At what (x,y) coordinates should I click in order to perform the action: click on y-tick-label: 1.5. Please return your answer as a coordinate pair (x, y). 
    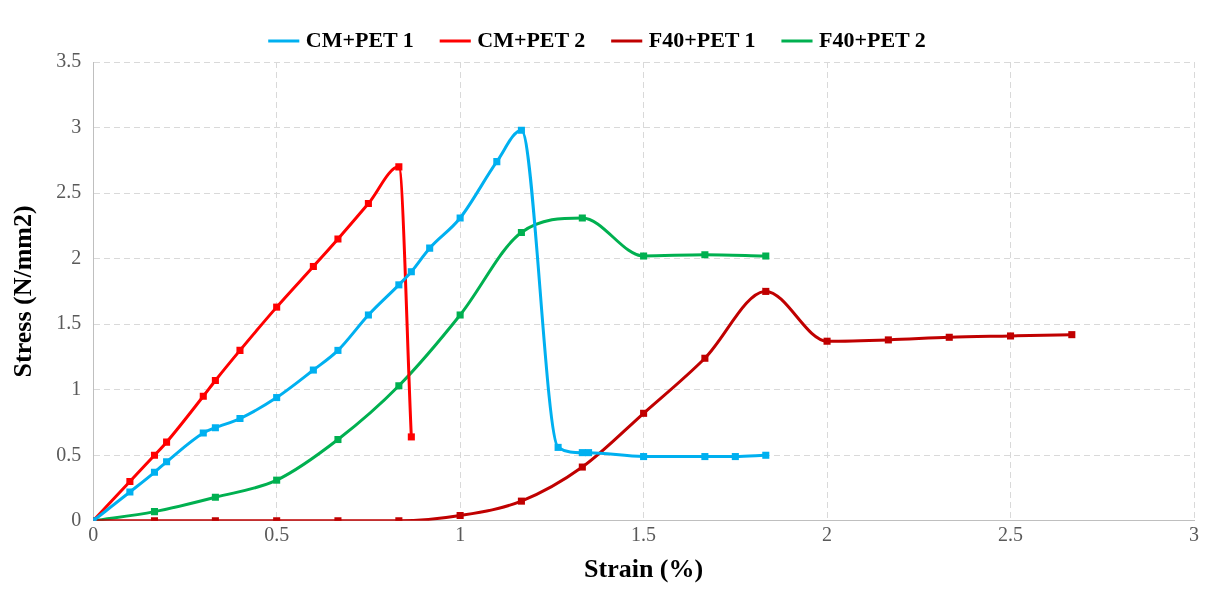
    Looking at the image, I should click on (69, 322).